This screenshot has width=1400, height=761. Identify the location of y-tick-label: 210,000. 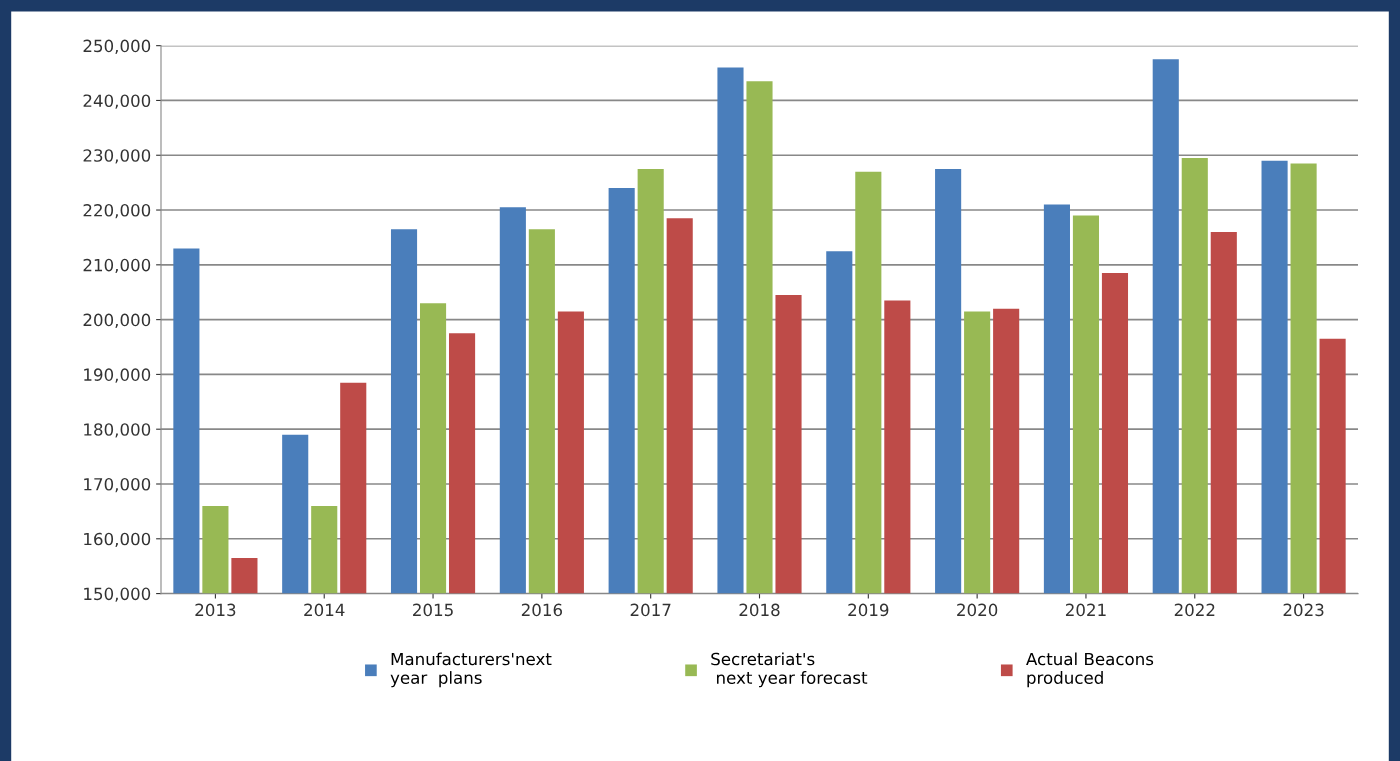
(117, 266).